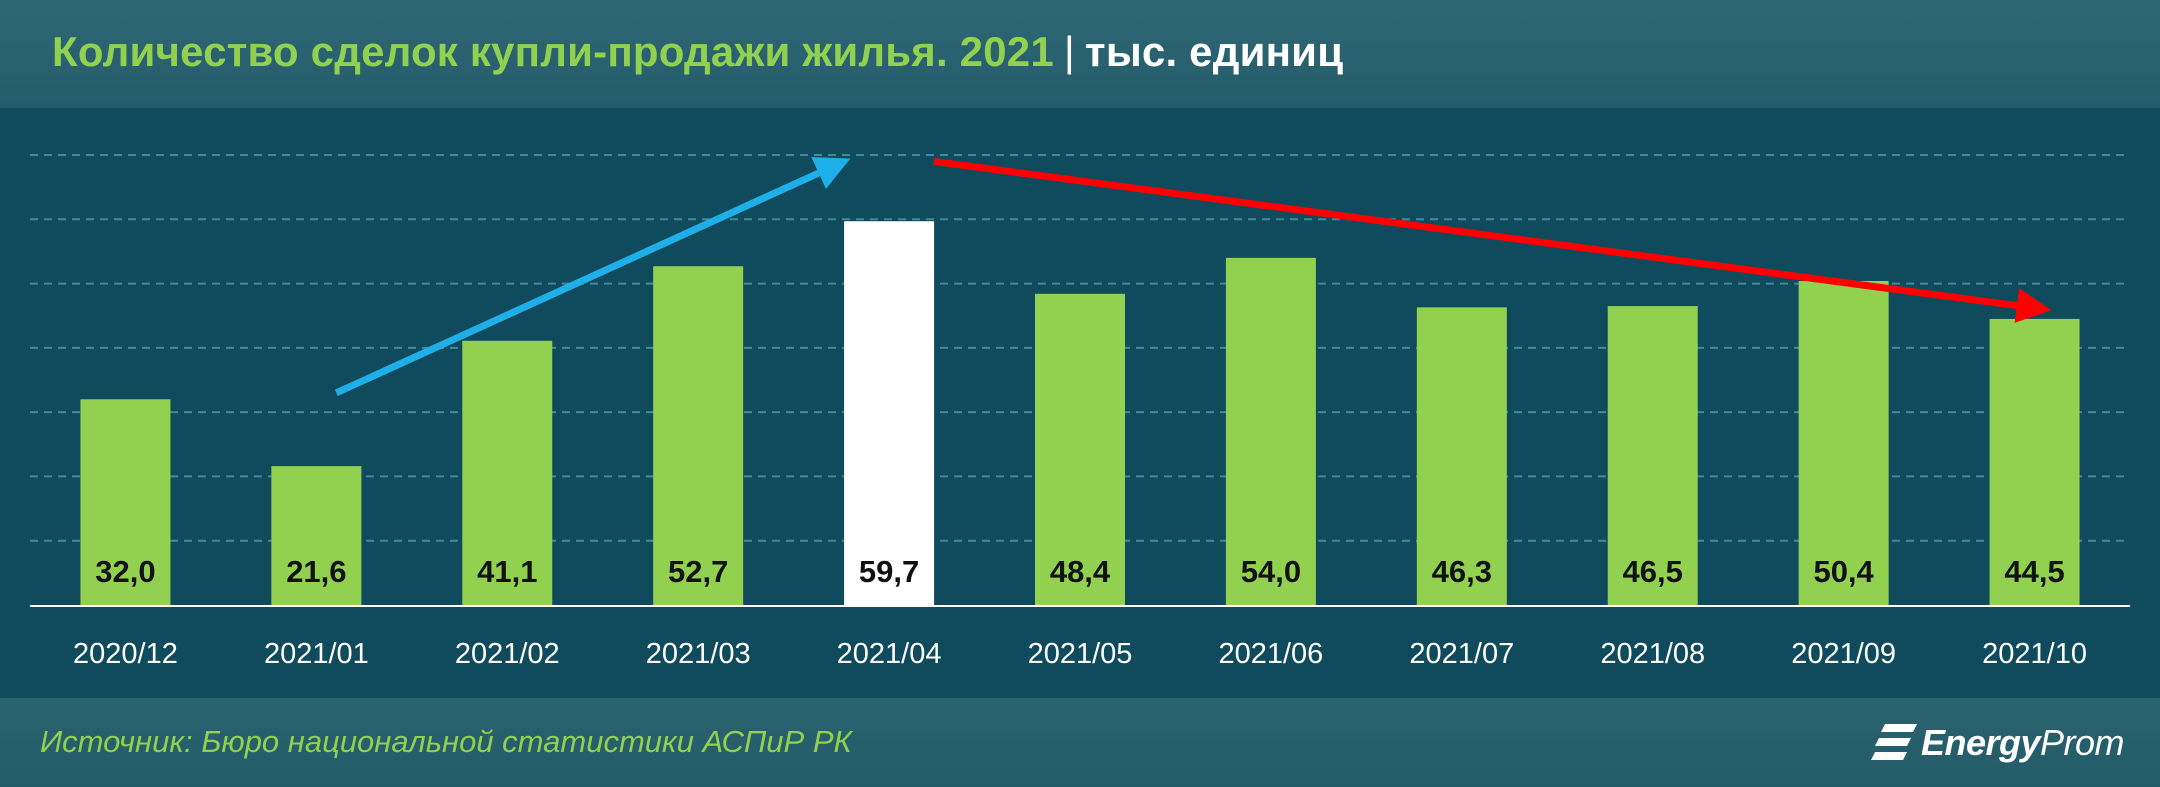  Describe the element at coordinates (698, 654) in the screenshot. I see `tick-label: 2021/03` at that location.